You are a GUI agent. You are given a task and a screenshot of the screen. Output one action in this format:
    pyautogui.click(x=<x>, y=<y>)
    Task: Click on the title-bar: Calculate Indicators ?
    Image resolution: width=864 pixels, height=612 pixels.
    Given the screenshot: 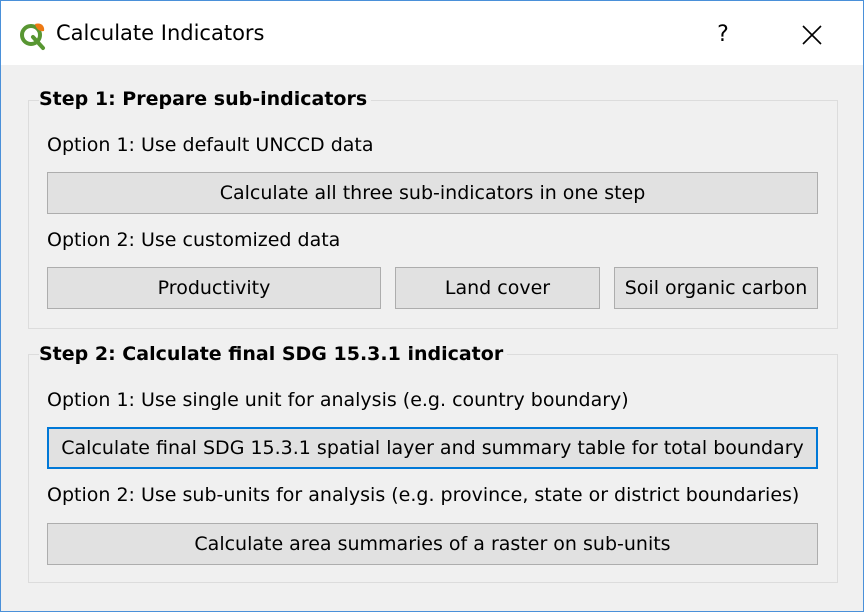 What is the action you would take?
    pyautogui.click(x=432, y=33)
    